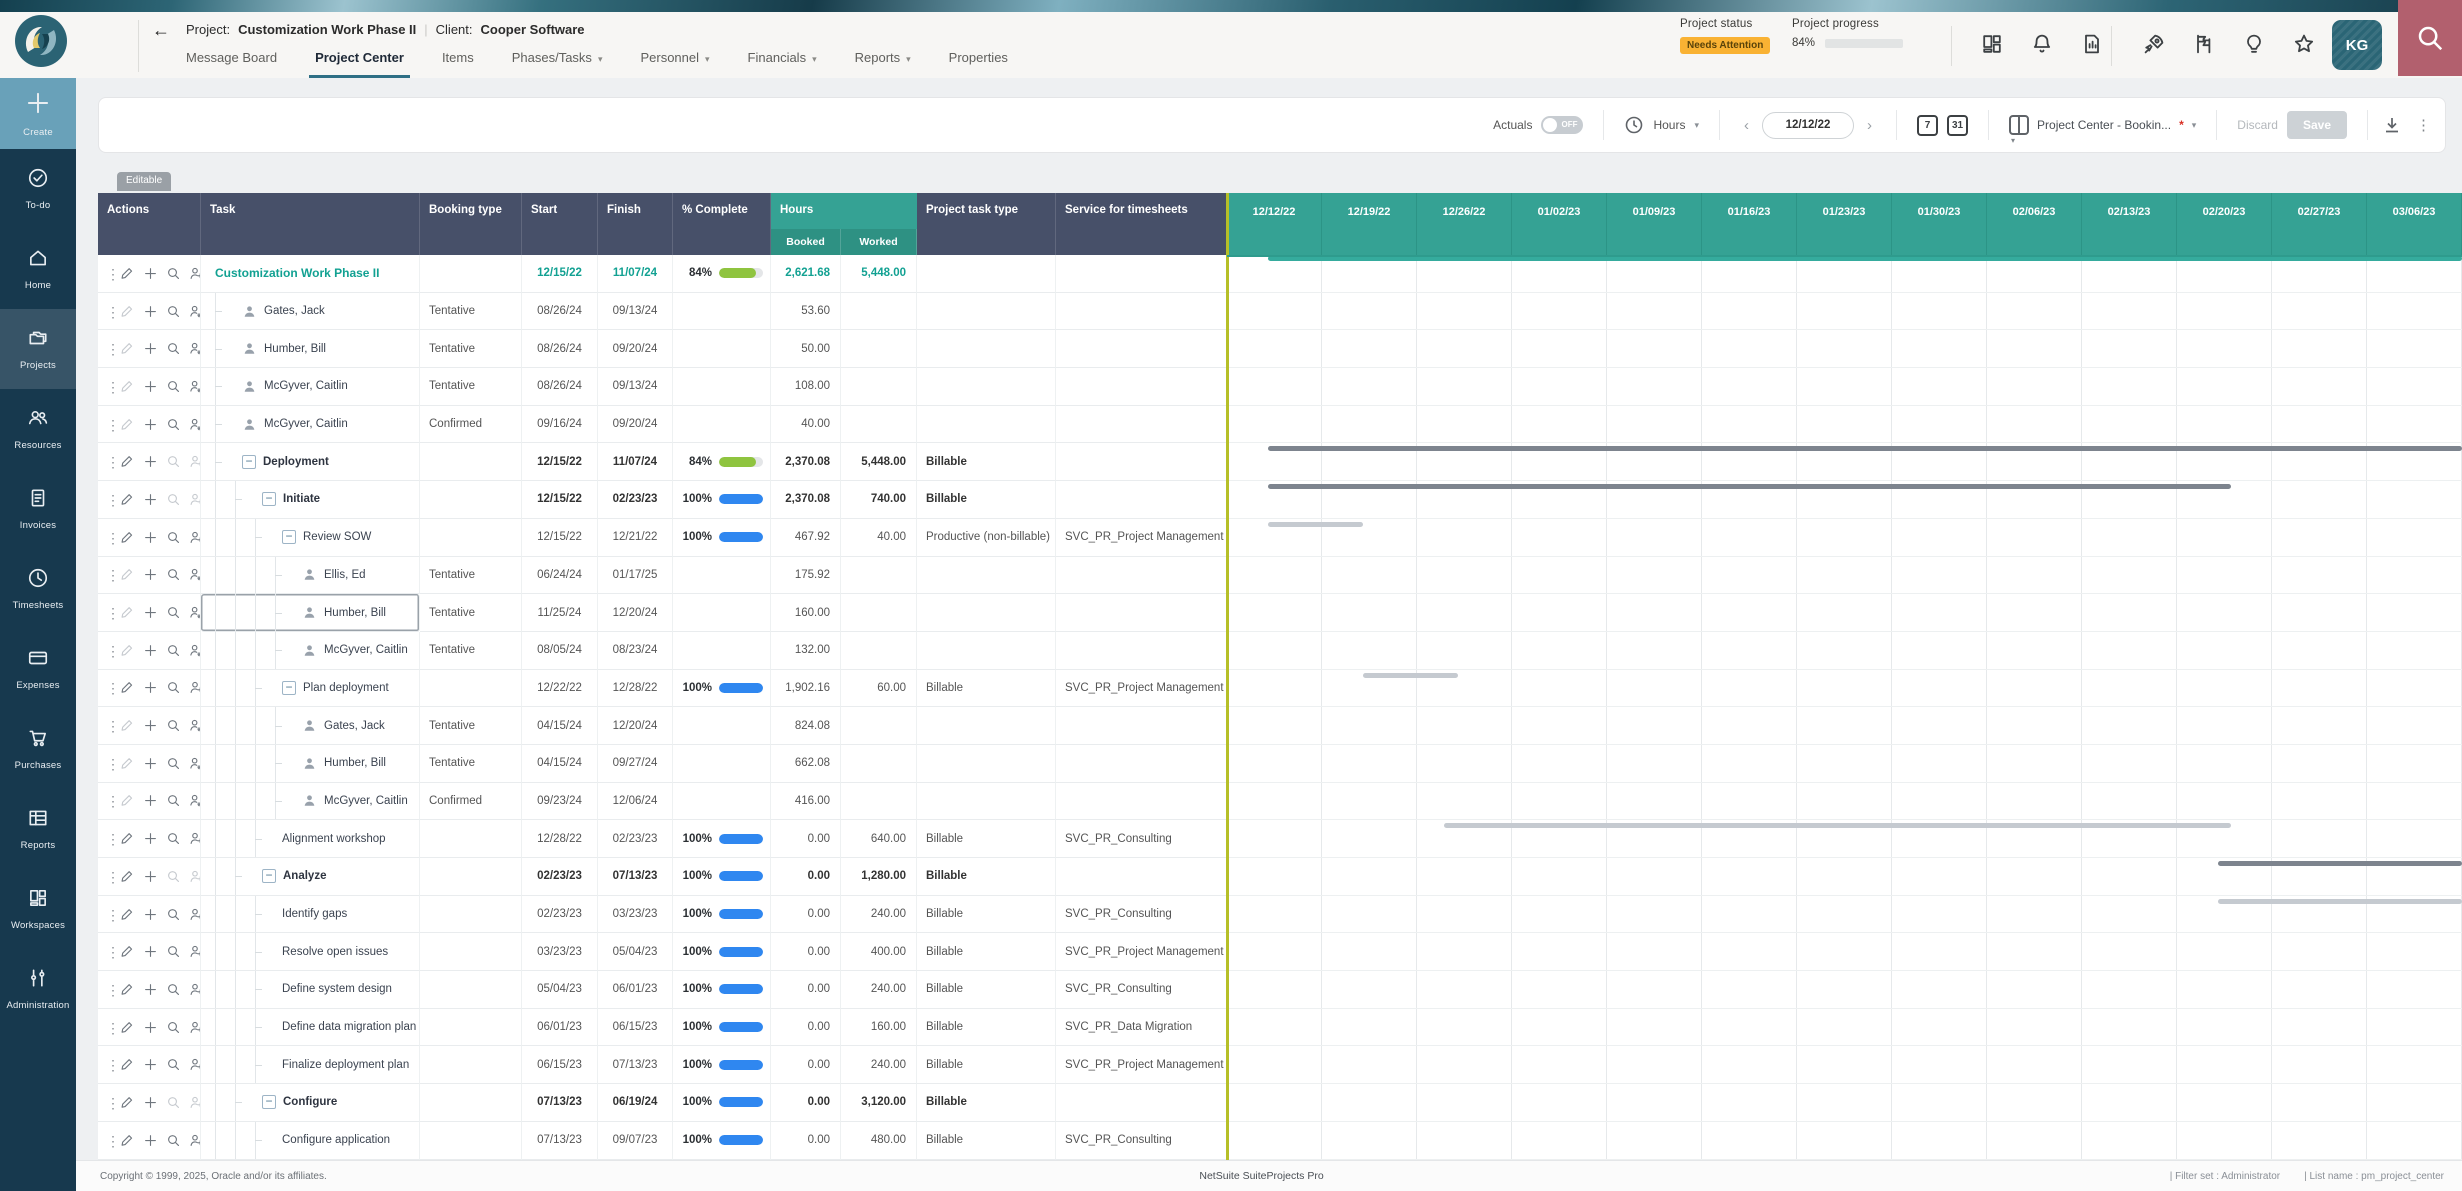 The width and height of the screenshot is (2462, 1191). I want to click on hours-booked-cell: 0.00, so click(806, 952).